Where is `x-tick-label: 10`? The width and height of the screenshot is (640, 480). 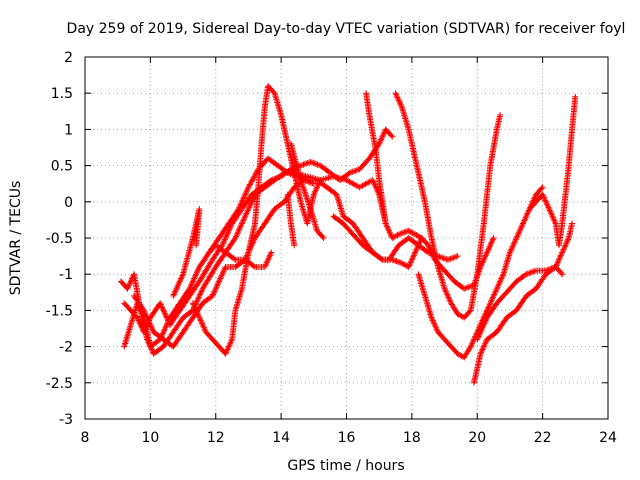 x-tick-label: 10 is located at coordinates (150, 438).